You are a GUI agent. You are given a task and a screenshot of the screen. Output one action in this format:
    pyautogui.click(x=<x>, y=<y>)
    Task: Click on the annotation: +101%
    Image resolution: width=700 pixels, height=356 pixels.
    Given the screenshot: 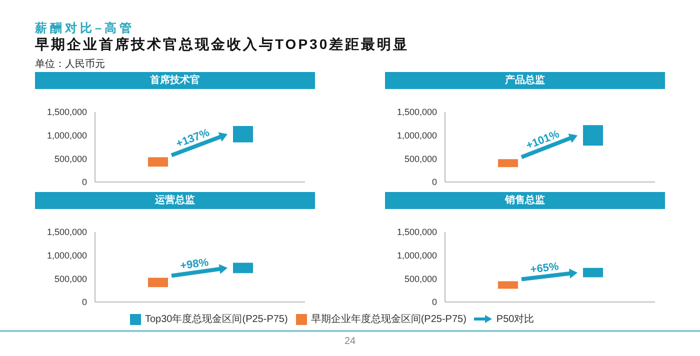 What is the action you would take?
    pyautogui.click(x=543, y=140)
    